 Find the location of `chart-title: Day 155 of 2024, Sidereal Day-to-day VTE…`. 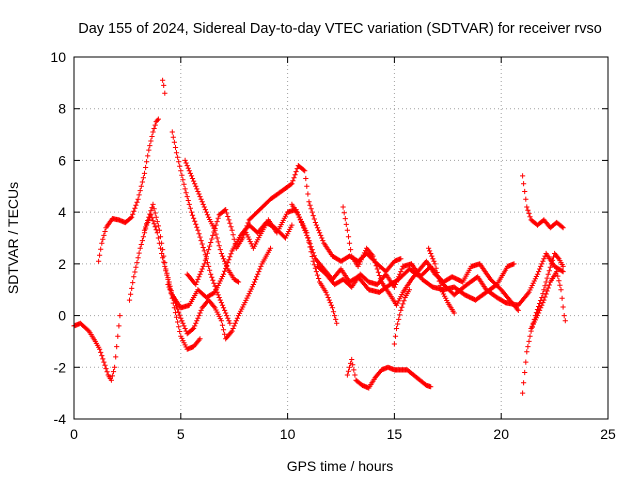

chart-title: Day 155 of 2024, Sidereal Day-to-day VTE… is located at coordinates (340, 29).